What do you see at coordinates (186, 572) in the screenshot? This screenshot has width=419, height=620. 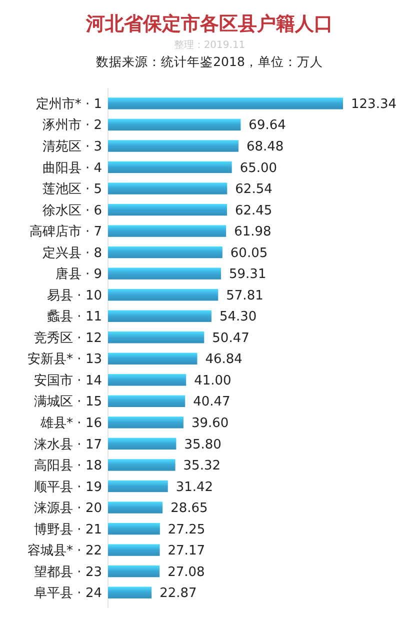 I see `data-label: 27.08` at bounding box center [186, 572].